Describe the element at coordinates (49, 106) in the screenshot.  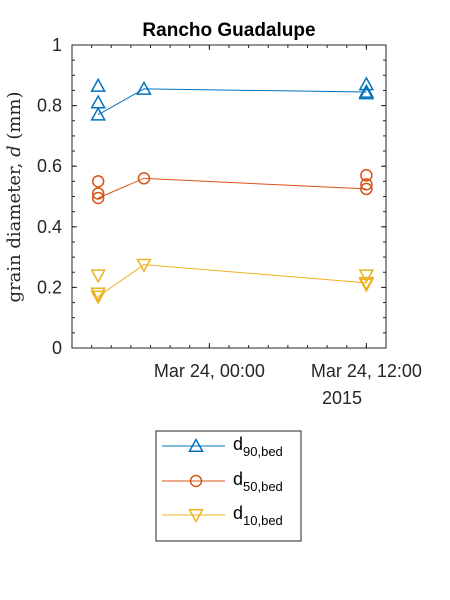
I see `y-tick-label: 0.8` at that location.